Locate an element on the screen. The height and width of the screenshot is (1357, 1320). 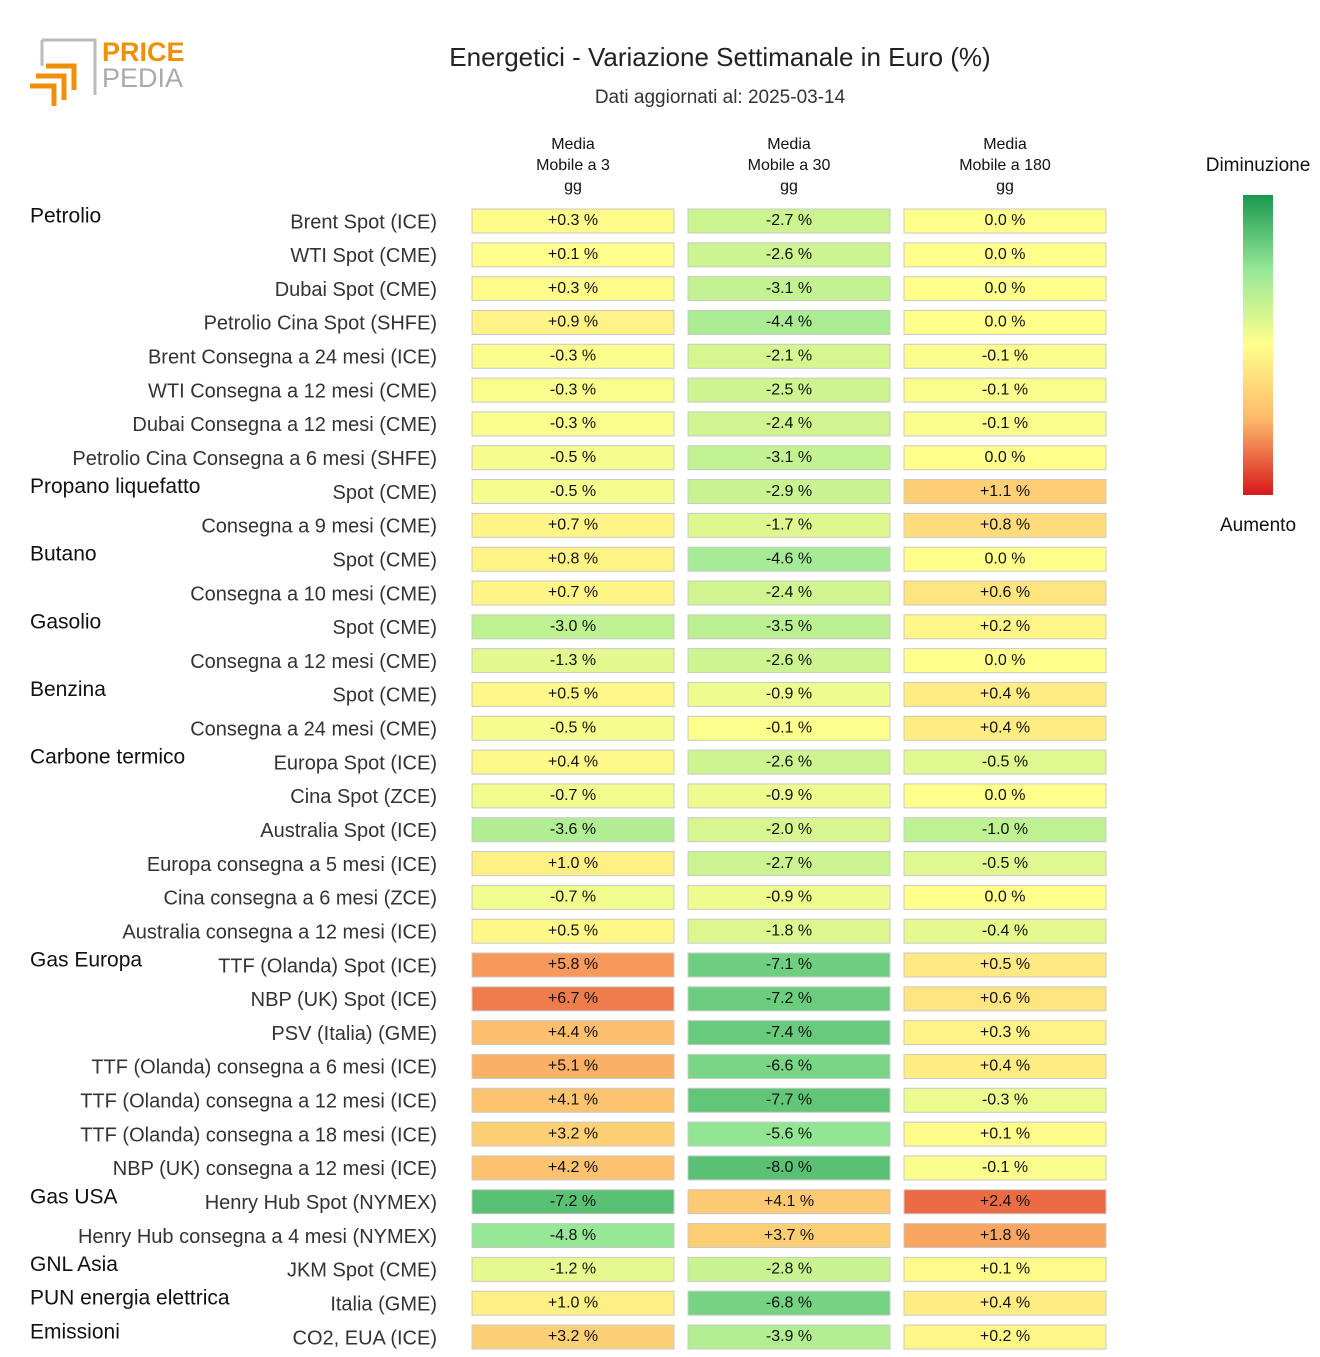
value-label: +6.7 % is located at coordinates (573, 998).